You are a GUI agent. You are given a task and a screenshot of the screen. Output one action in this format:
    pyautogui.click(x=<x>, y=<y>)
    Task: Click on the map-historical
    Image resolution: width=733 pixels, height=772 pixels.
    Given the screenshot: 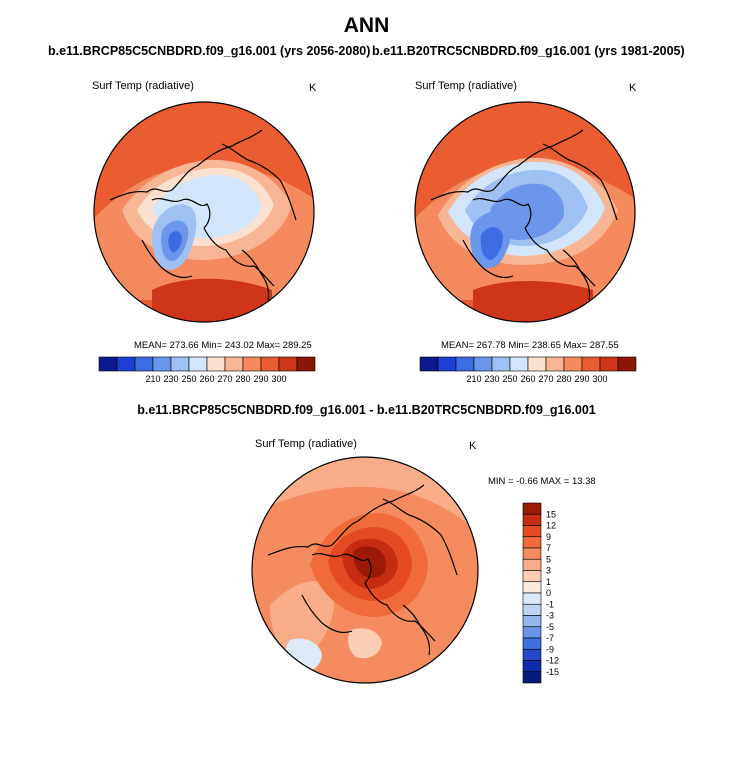 What is the action you would take?
    pyautogui.click(x=525, y=212)
    